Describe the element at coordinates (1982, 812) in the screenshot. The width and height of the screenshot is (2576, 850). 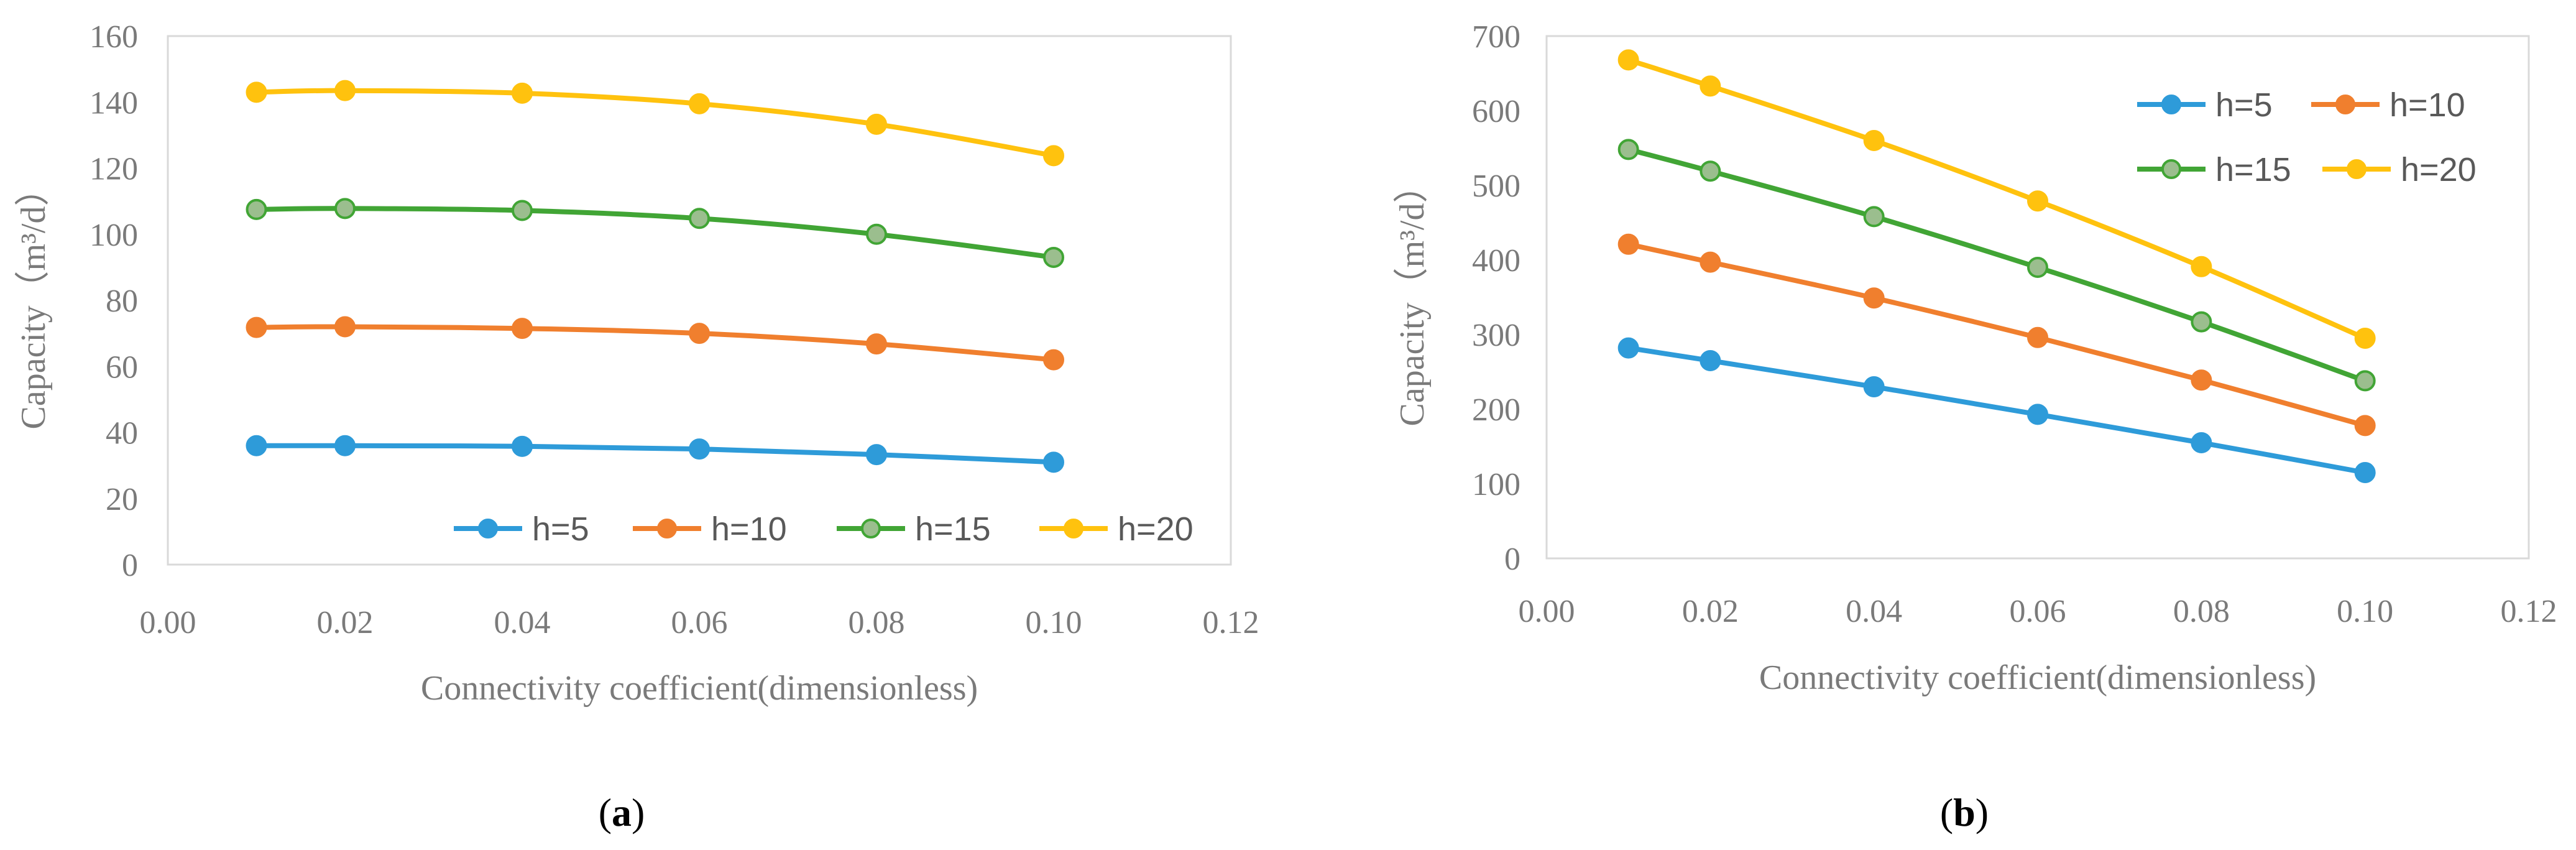
I see `caption-close-b: )` at that location.